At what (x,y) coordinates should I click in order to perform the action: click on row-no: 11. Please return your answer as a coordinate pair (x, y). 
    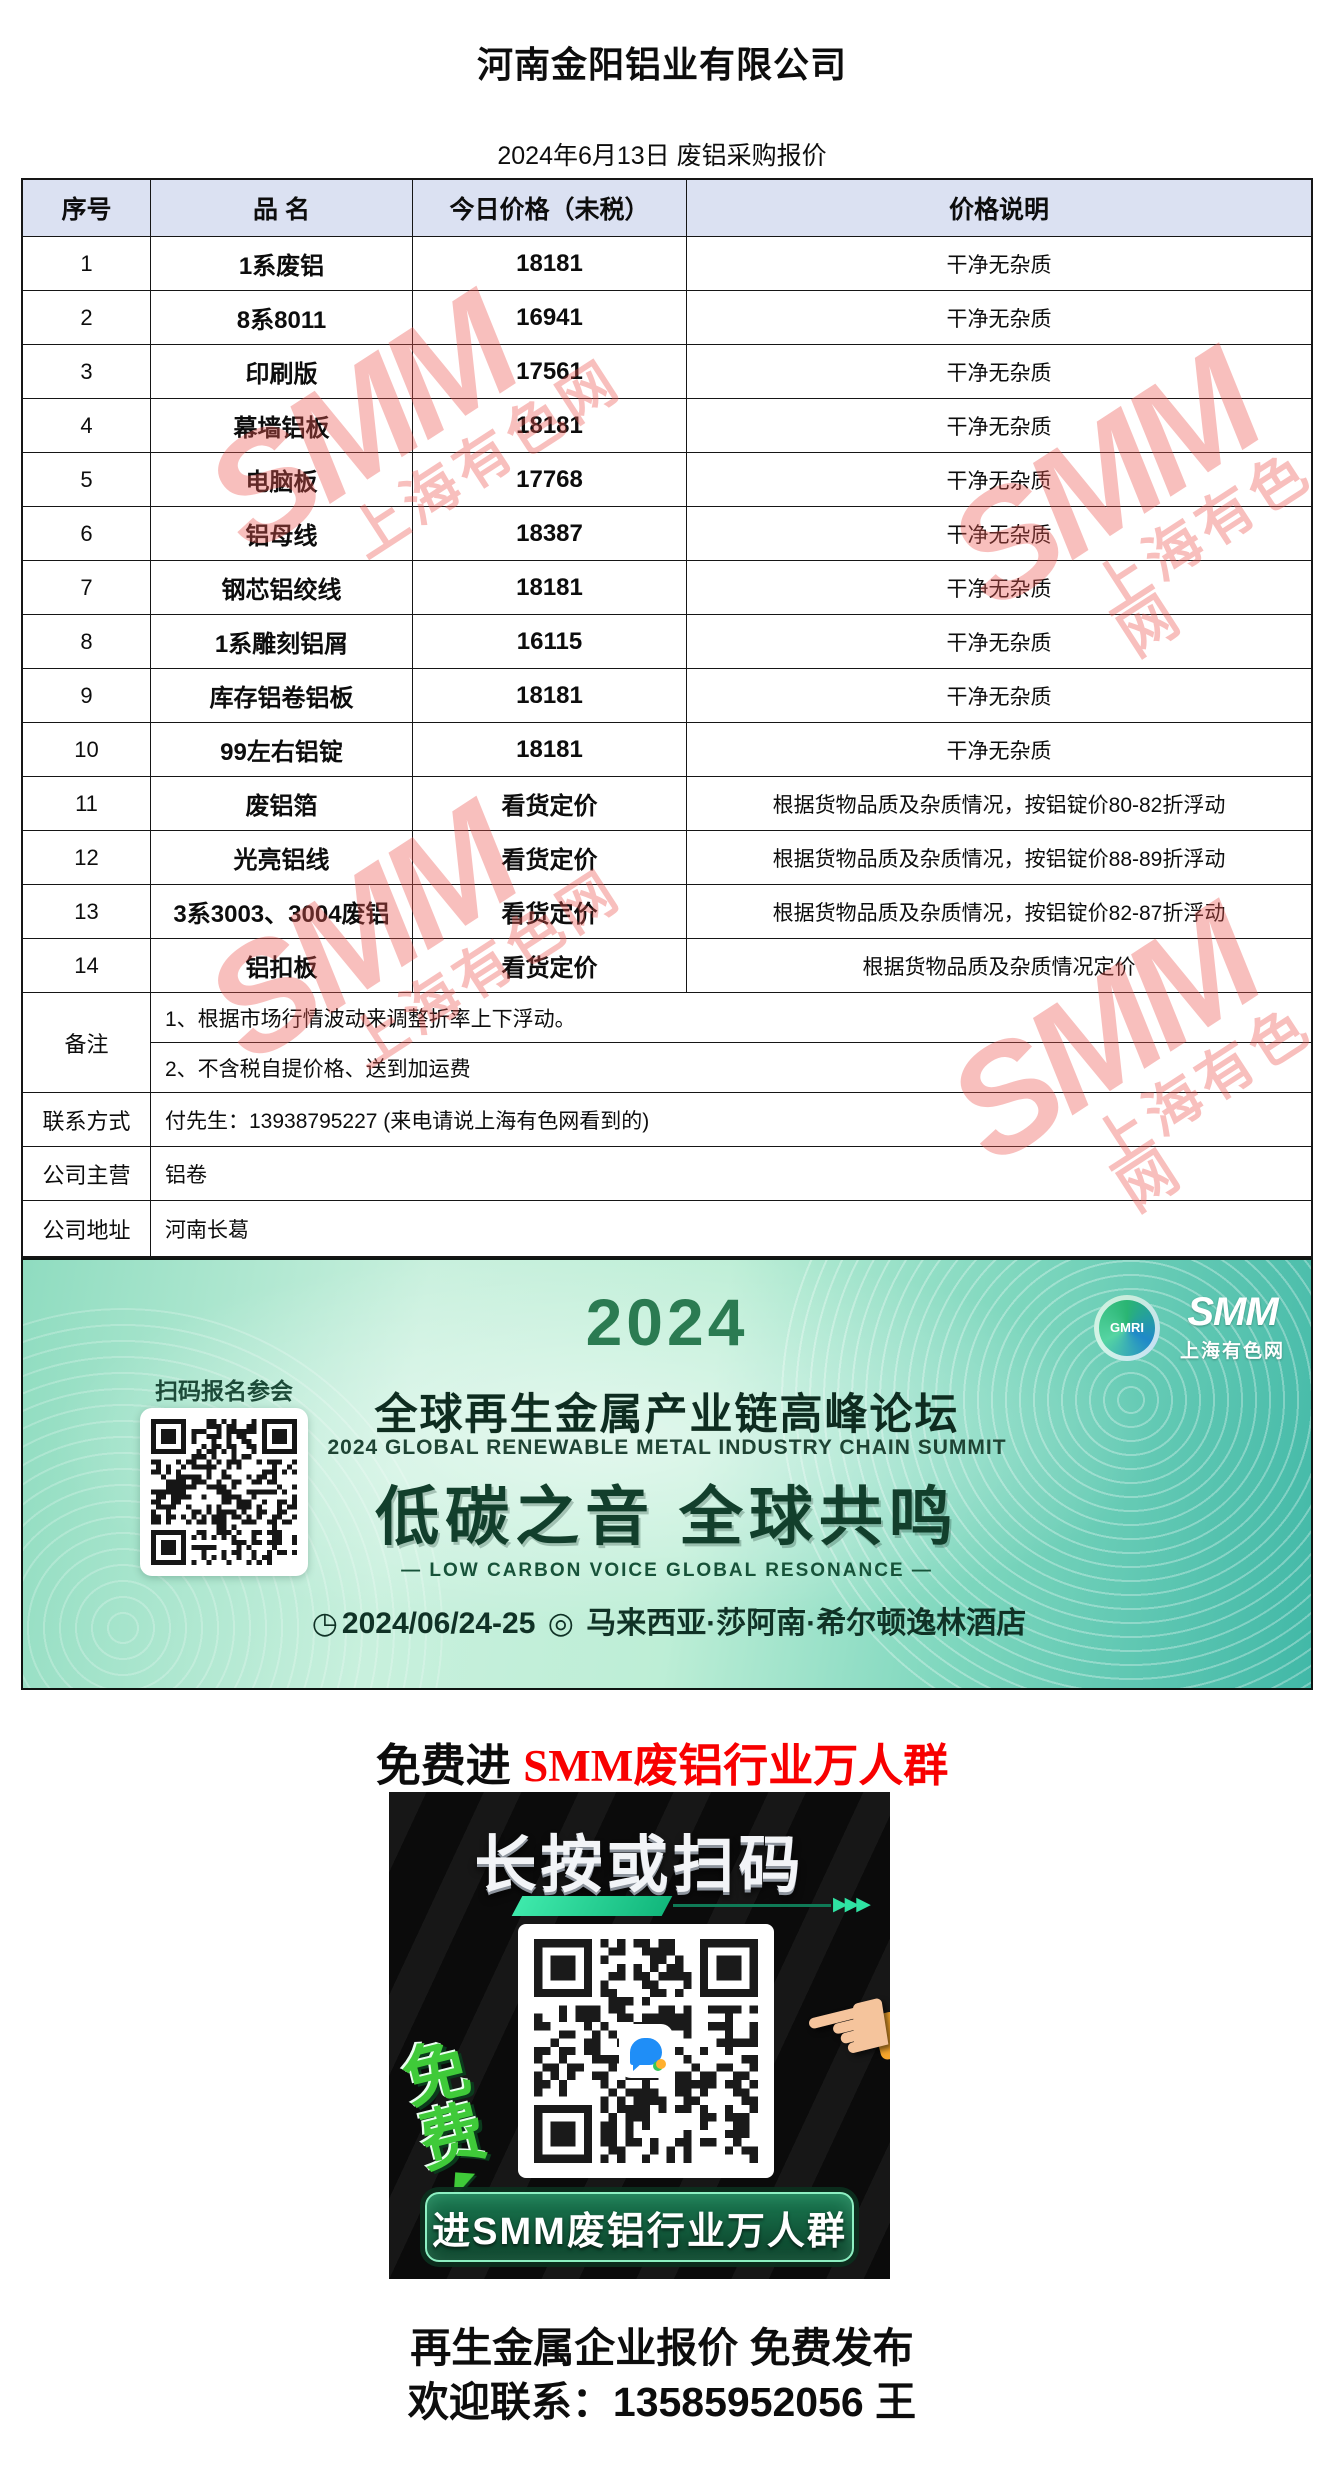
    Looking at the image, I should click on (87, 804).